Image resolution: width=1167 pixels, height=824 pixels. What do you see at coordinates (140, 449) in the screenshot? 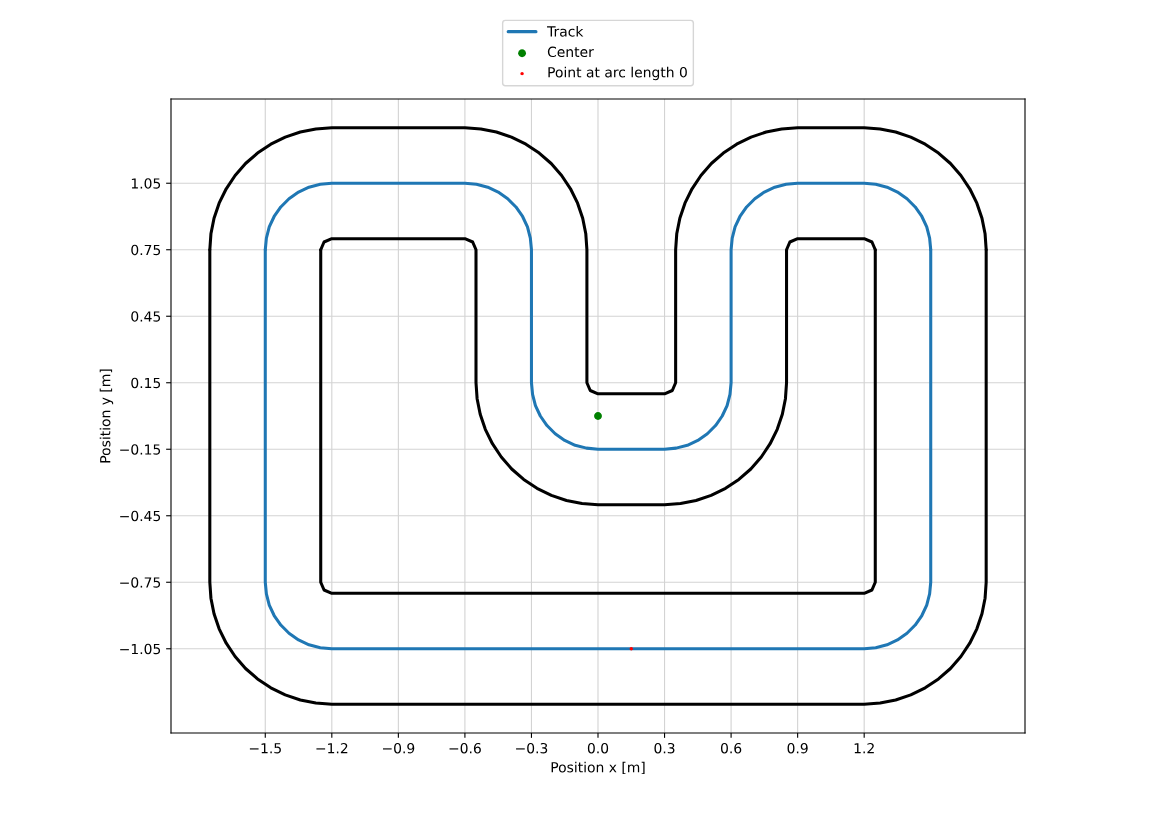
I see `y-tick-label: −0.15` at bounding box center [140, 449].